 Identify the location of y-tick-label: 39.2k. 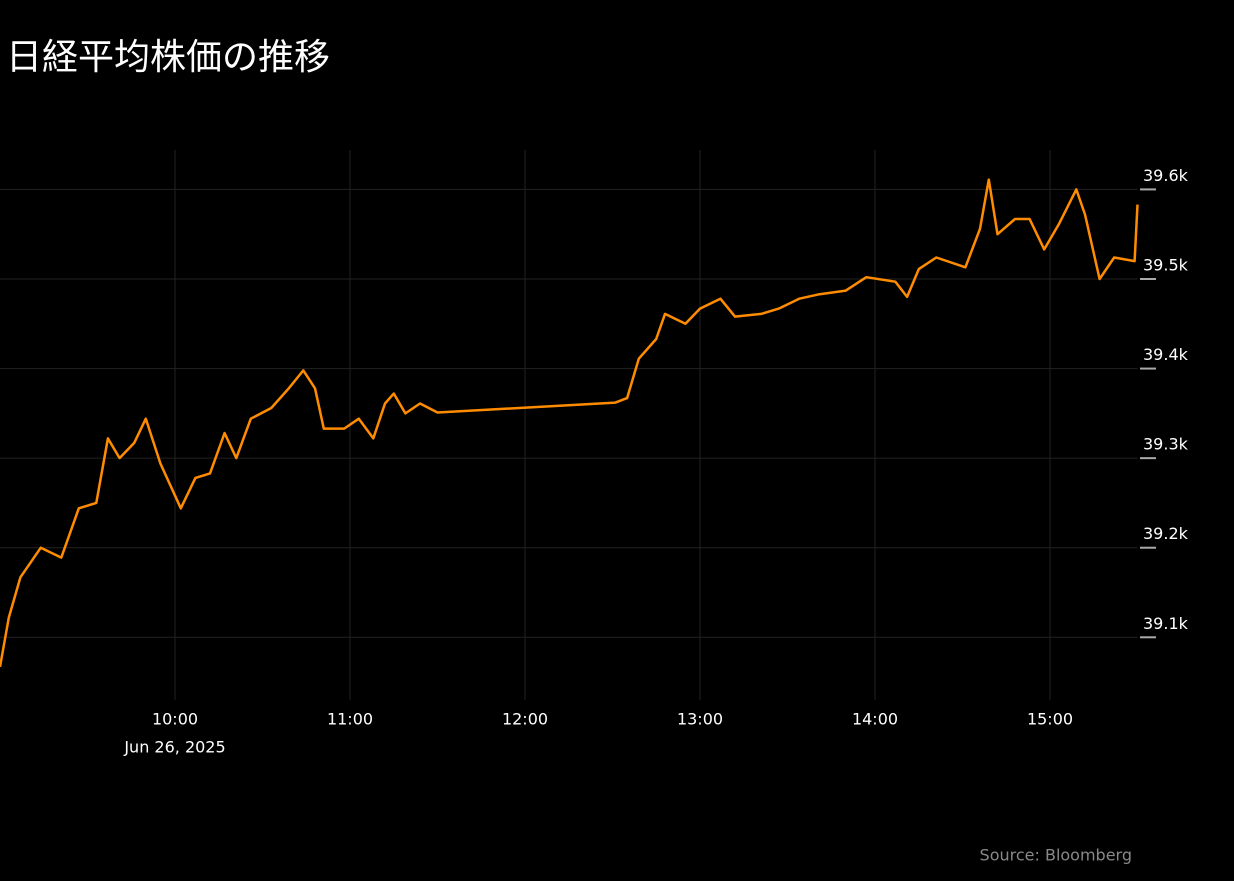
(1166, 533).